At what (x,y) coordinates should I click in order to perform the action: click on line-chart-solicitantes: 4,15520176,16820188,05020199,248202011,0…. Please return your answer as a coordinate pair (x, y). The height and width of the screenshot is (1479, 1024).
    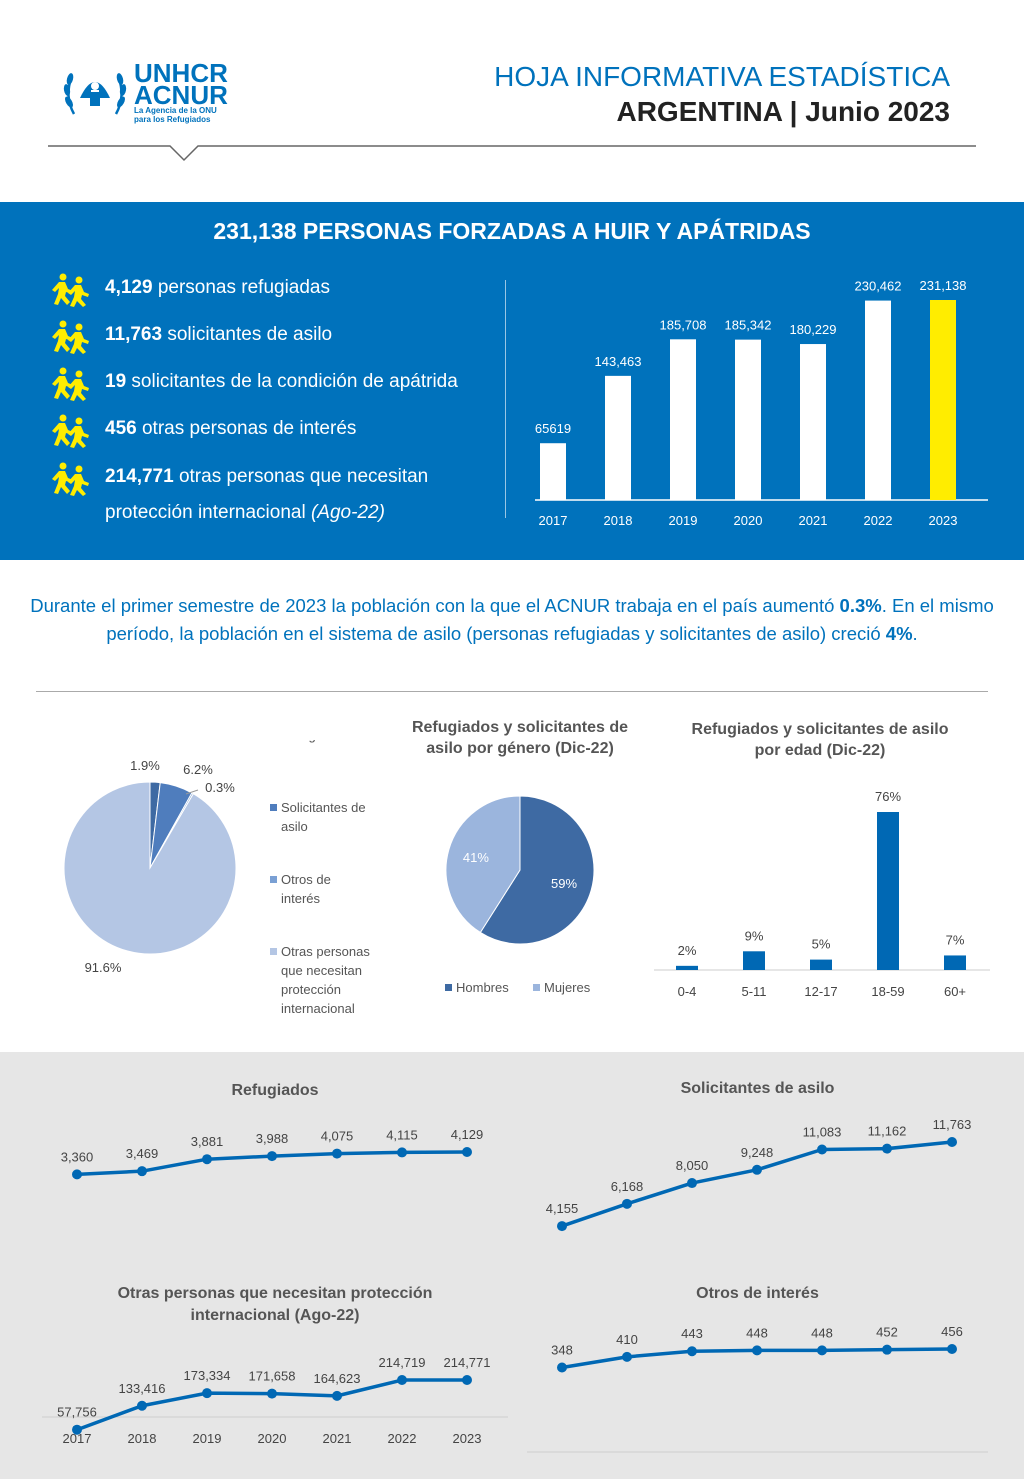
    Looking at the image, I should click on (758, 1174).